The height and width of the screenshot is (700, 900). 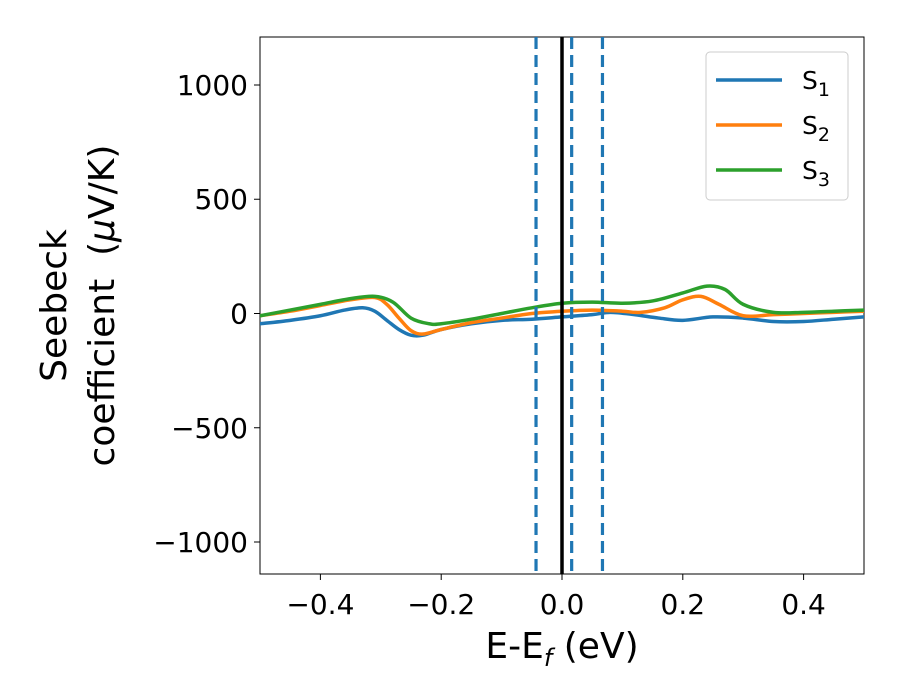 I want to click on y-tick-label: −500, so click(x=209, y=428).